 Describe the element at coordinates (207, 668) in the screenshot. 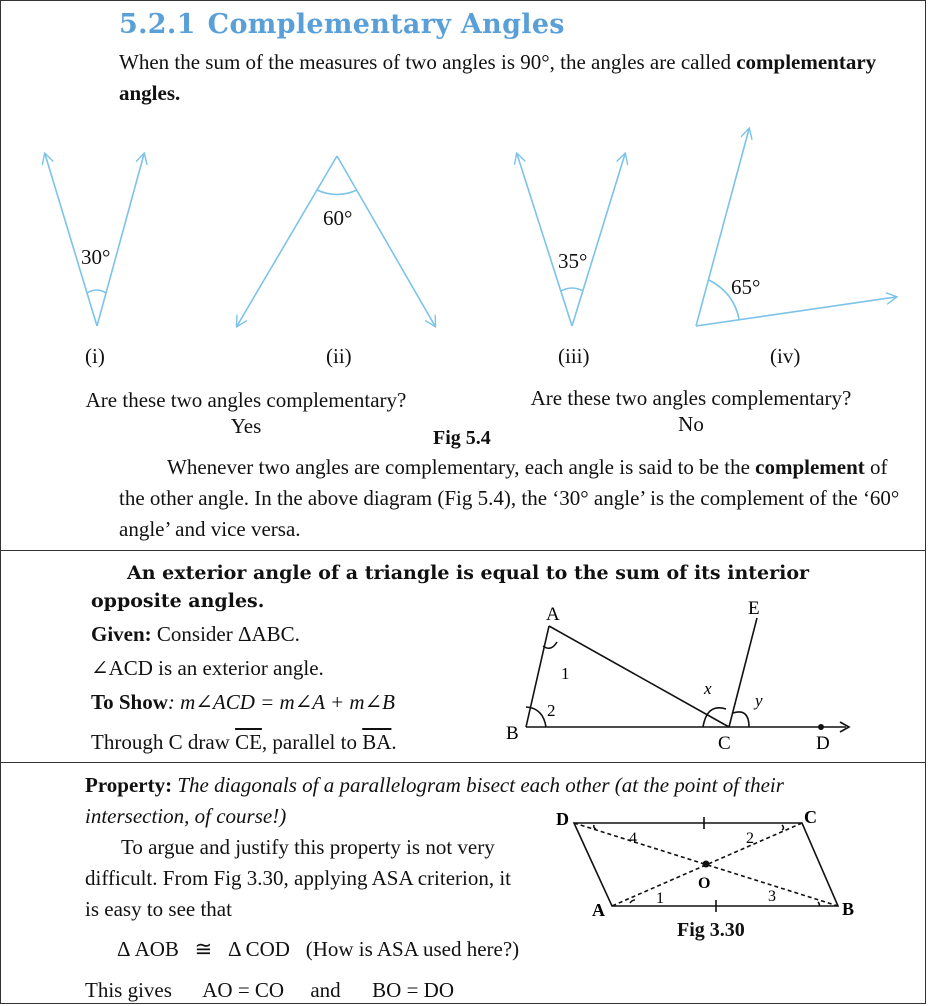

I see `exterior-angle-line: ∠ACD is an exterior angle.` at that location.